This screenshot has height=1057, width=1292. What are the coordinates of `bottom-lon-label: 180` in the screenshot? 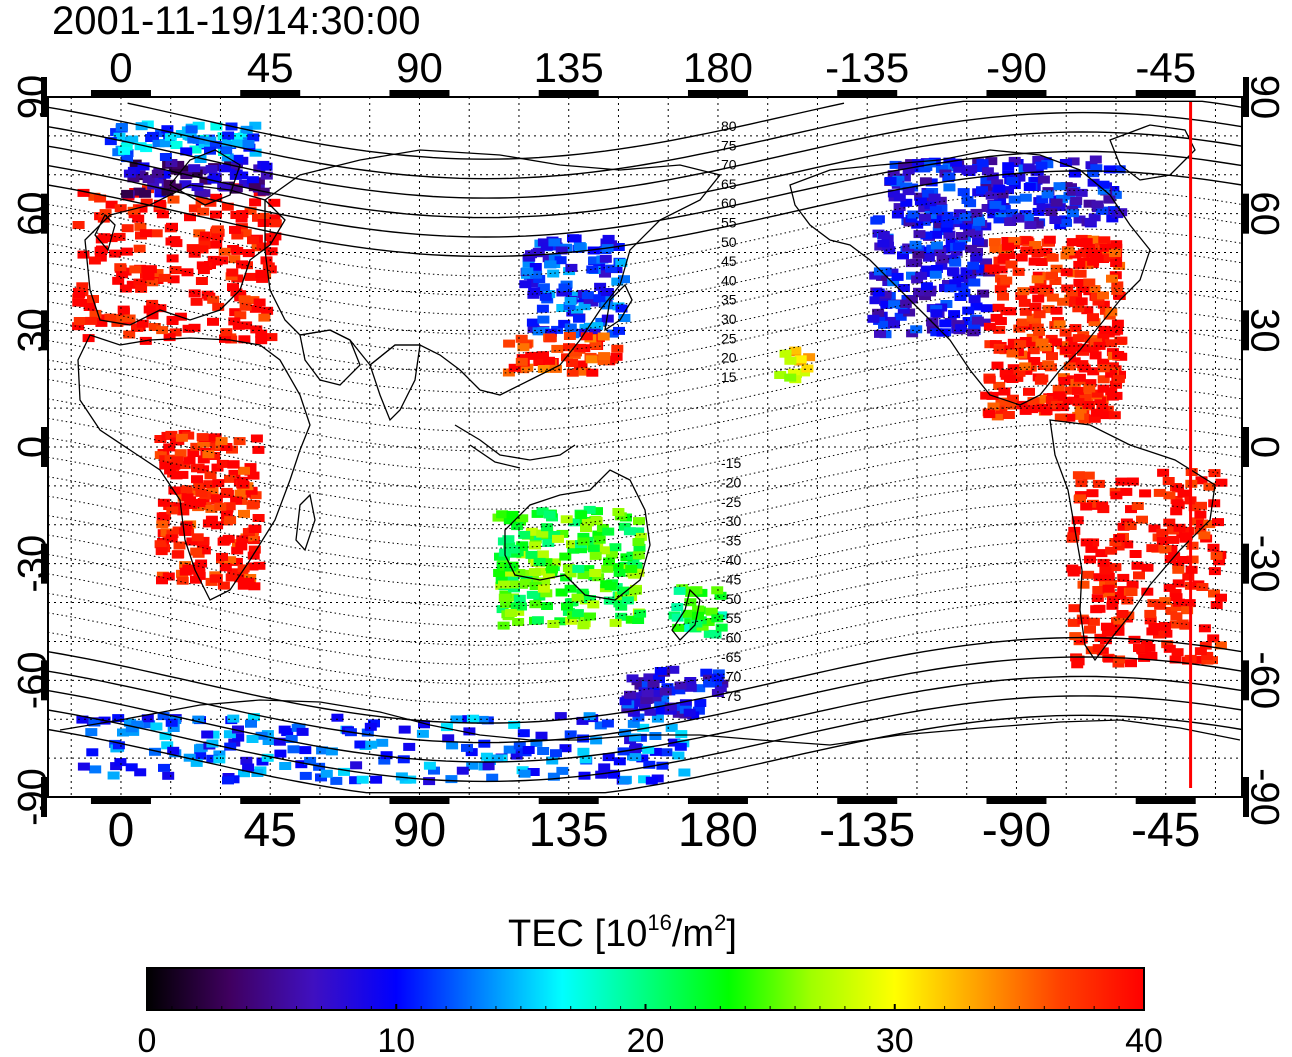 It's located at (718, 830).